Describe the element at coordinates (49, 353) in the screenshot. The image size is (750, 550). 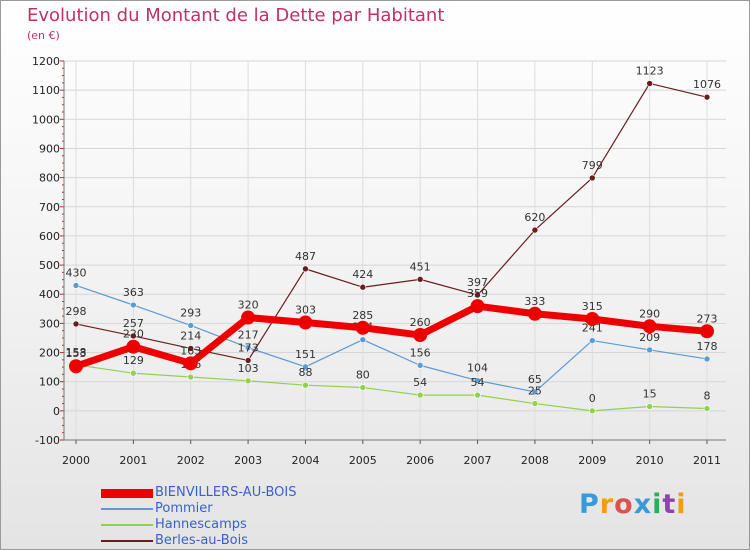
I see `y-tick-label: 200` at that location.